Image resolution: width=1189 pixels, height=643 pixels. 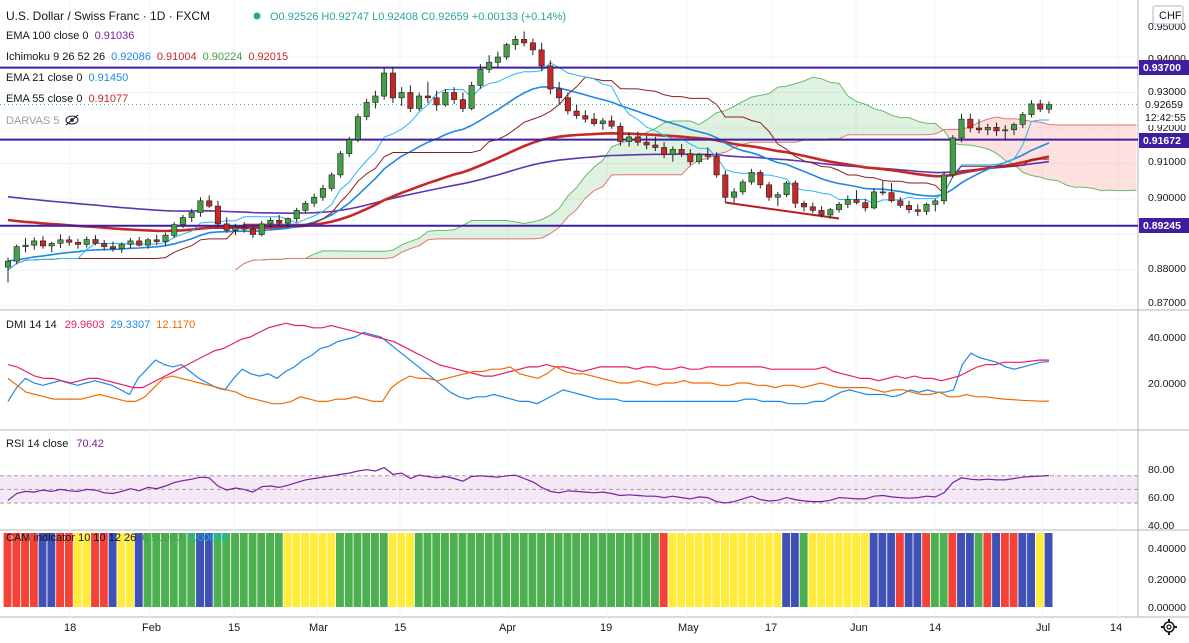 I want to click on level-label-3: 0.89245, so click(x=1164, y=225).